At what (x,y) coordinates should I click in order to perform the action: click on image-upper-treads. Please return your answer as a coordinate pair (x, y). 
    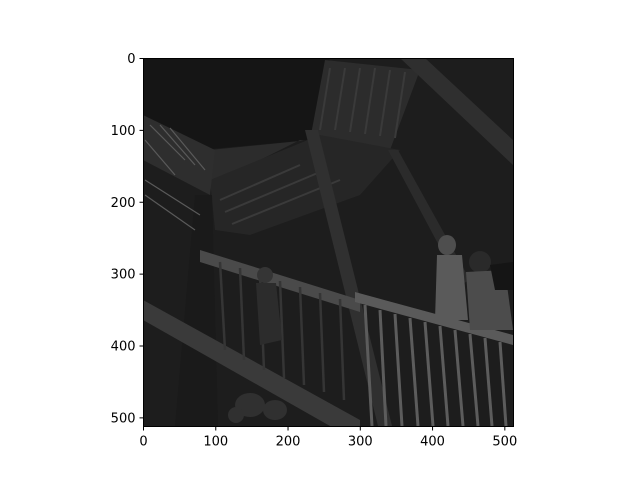
    Looking at the image, I should click on (312, 146).